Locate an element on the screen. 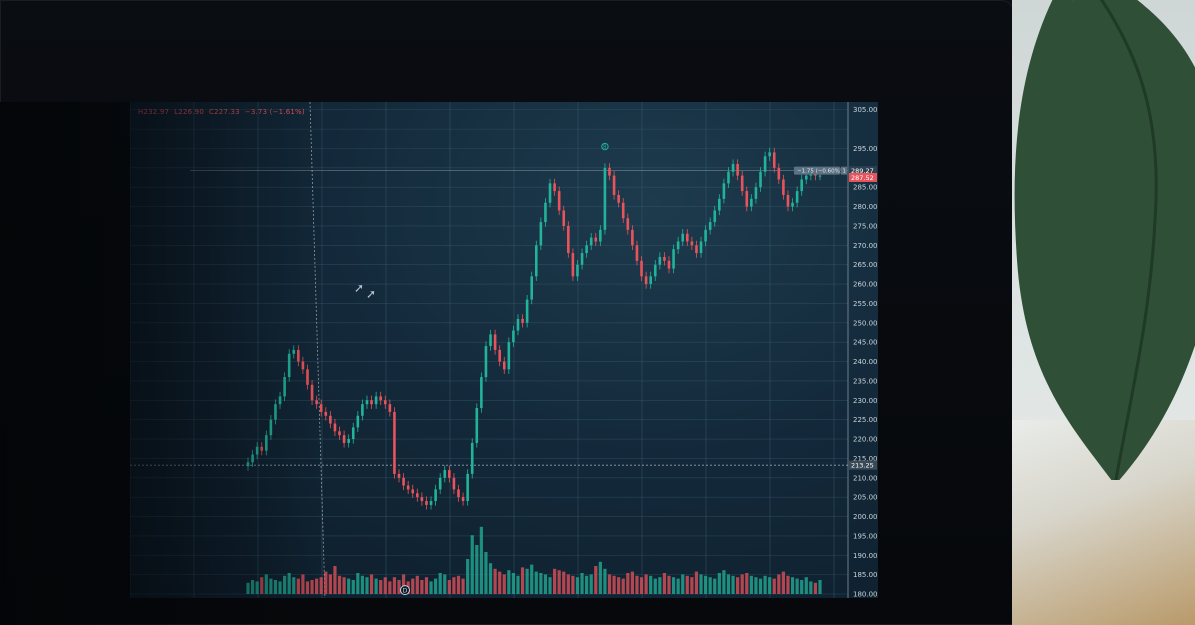  price-tick-label: 215.00 is located at coordinates (865, 459).